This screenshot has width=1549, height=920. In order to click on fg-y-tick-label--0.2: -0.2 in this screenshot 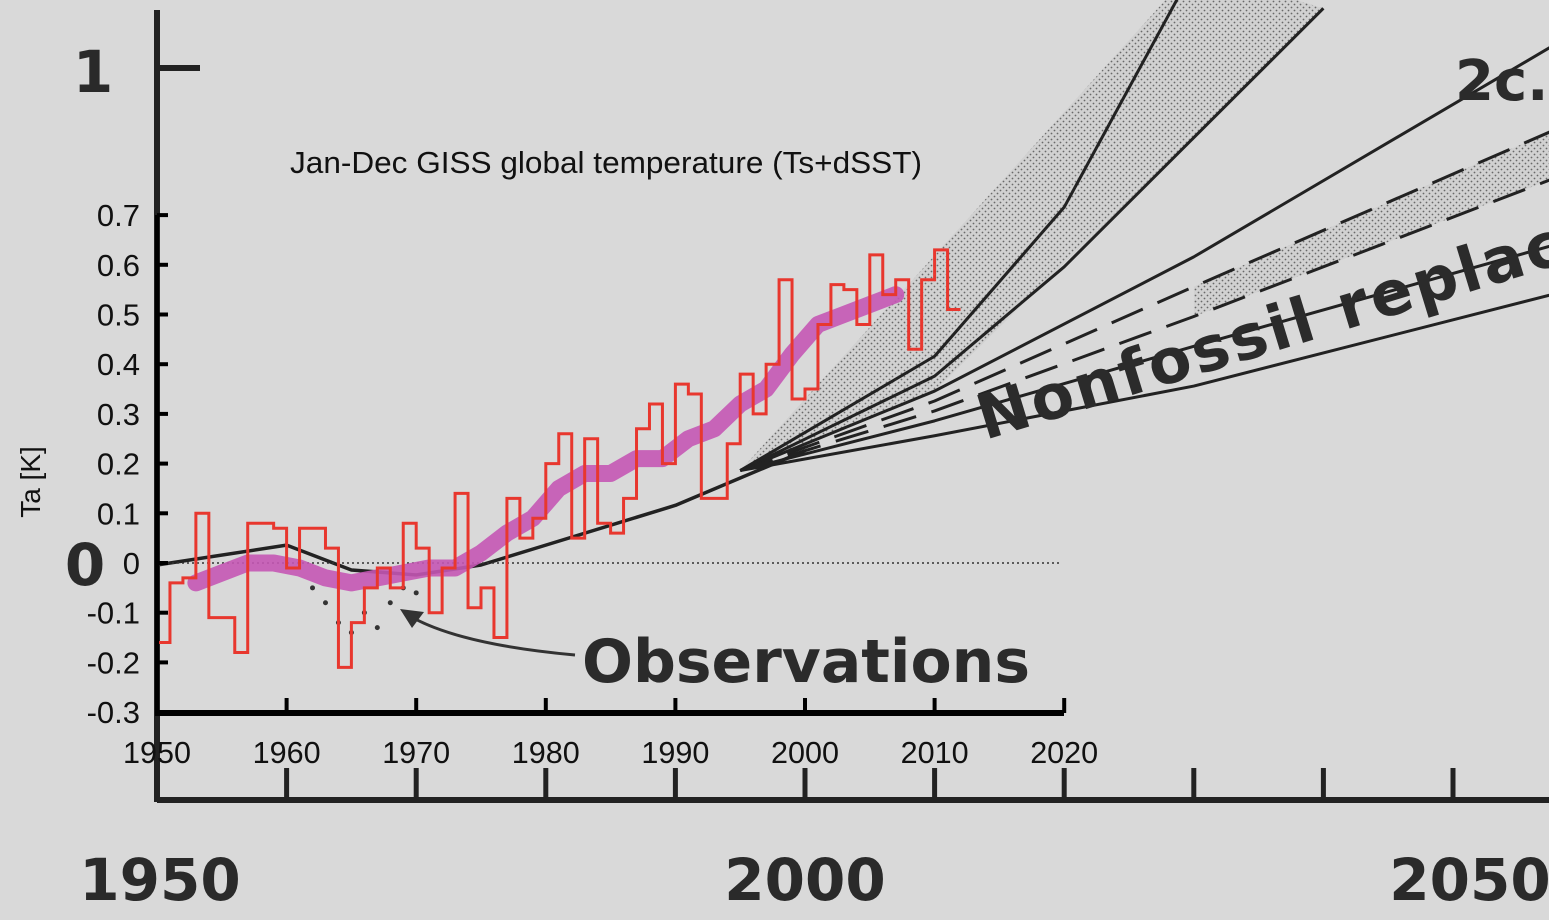, I will do `click(113, 662)`.